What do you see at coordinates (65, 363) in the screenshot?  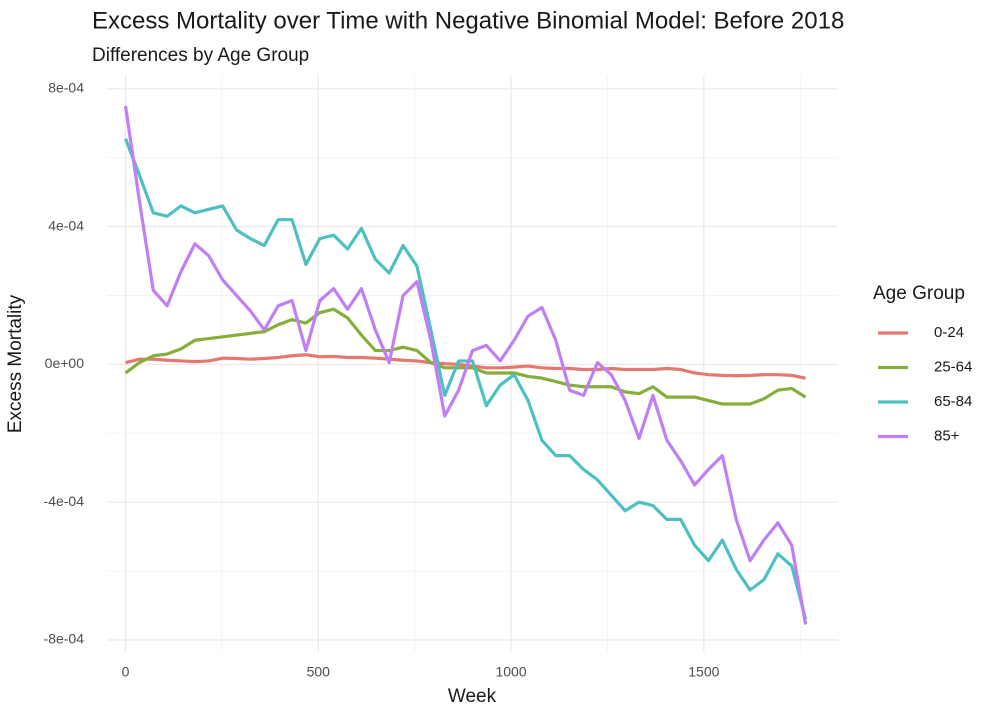 I see `y-tick-label: 0e+00` at bounding box center [65, 363].